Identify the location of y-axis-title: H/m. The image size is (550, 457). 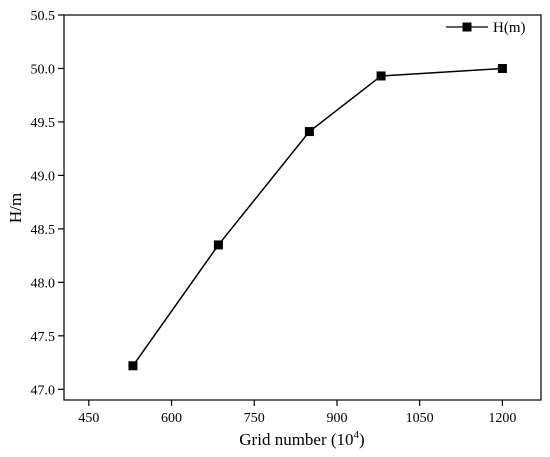
(15, 208).